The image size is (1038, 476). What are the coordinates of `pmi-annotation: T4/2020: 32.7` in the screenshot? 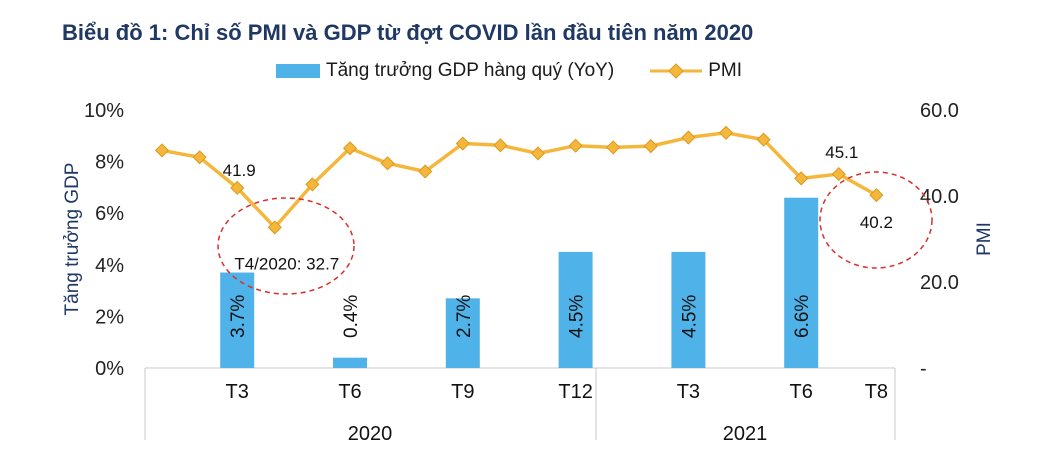 It's located at (286, 263).